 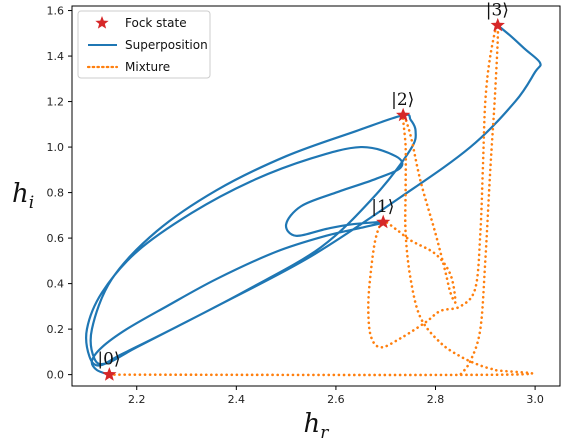 What do you see at coordinates (56, 102) in the screenshot?
I see `y-tick-label: 1.2` at bounding box center [56, 102].